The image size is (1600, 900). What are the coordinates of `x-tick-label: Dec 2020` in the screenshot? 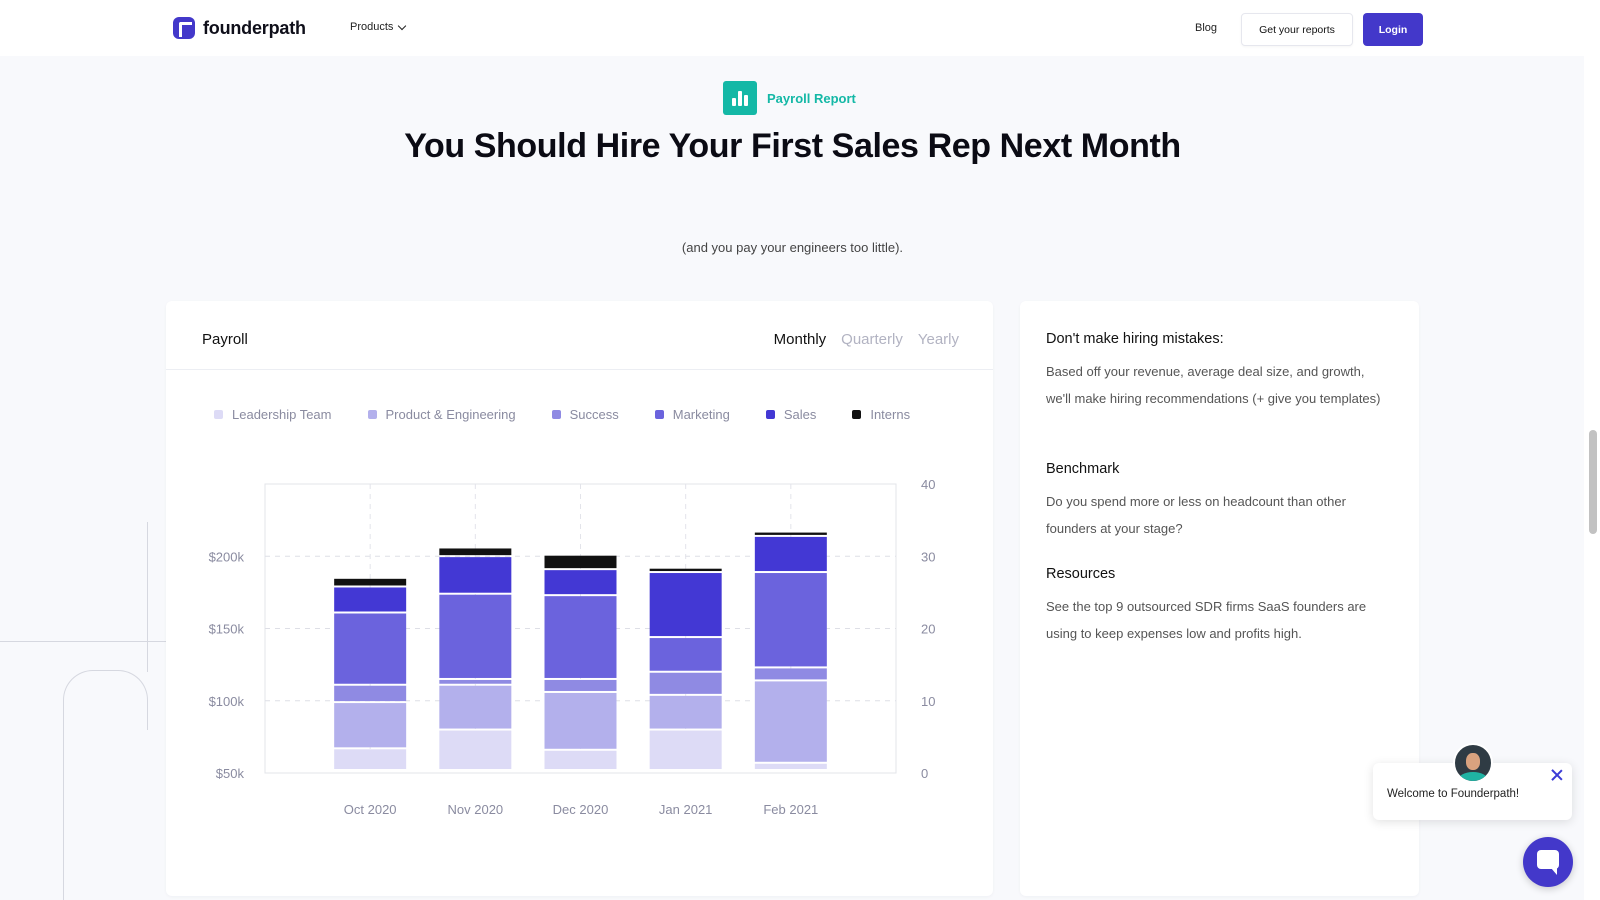 It's located at (581, 809).